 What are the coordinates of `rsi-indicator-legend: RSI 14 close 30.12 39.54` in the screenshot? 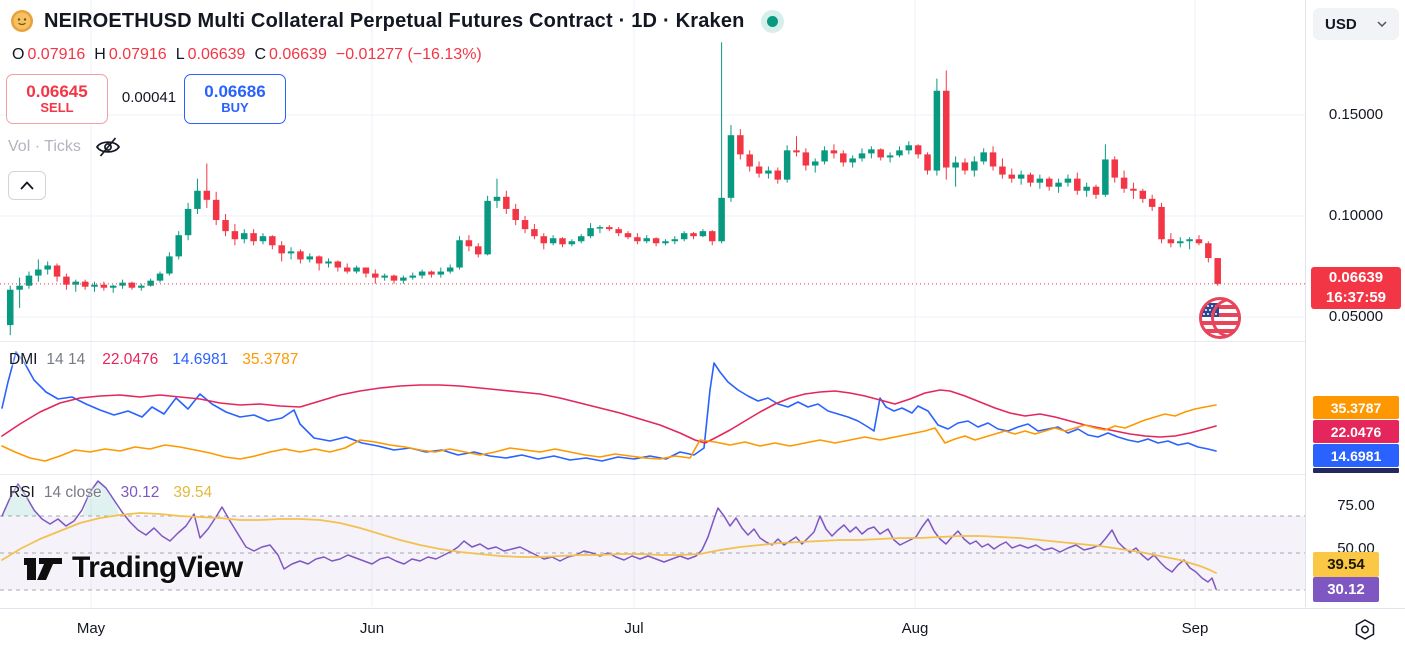 It's located at (110, 493).